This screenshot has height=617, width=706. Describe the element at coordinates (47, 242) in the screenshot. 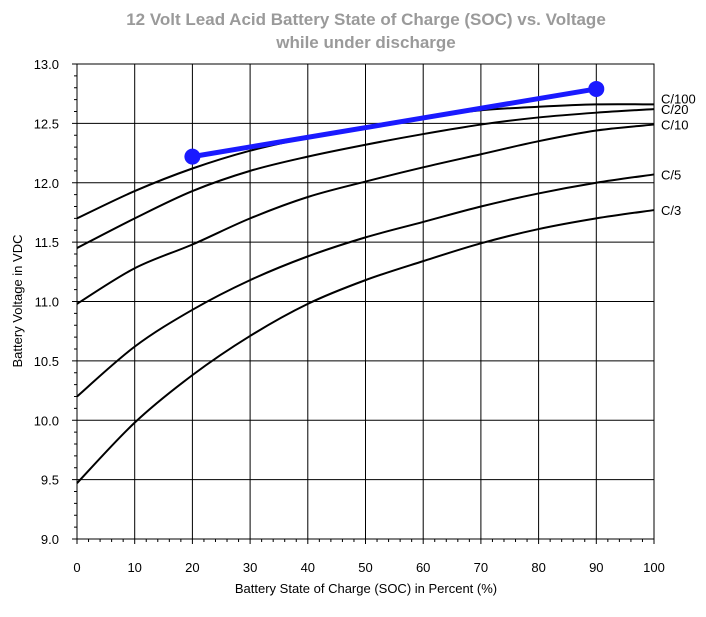

I see `y-tick-label: 11.5` at that location.